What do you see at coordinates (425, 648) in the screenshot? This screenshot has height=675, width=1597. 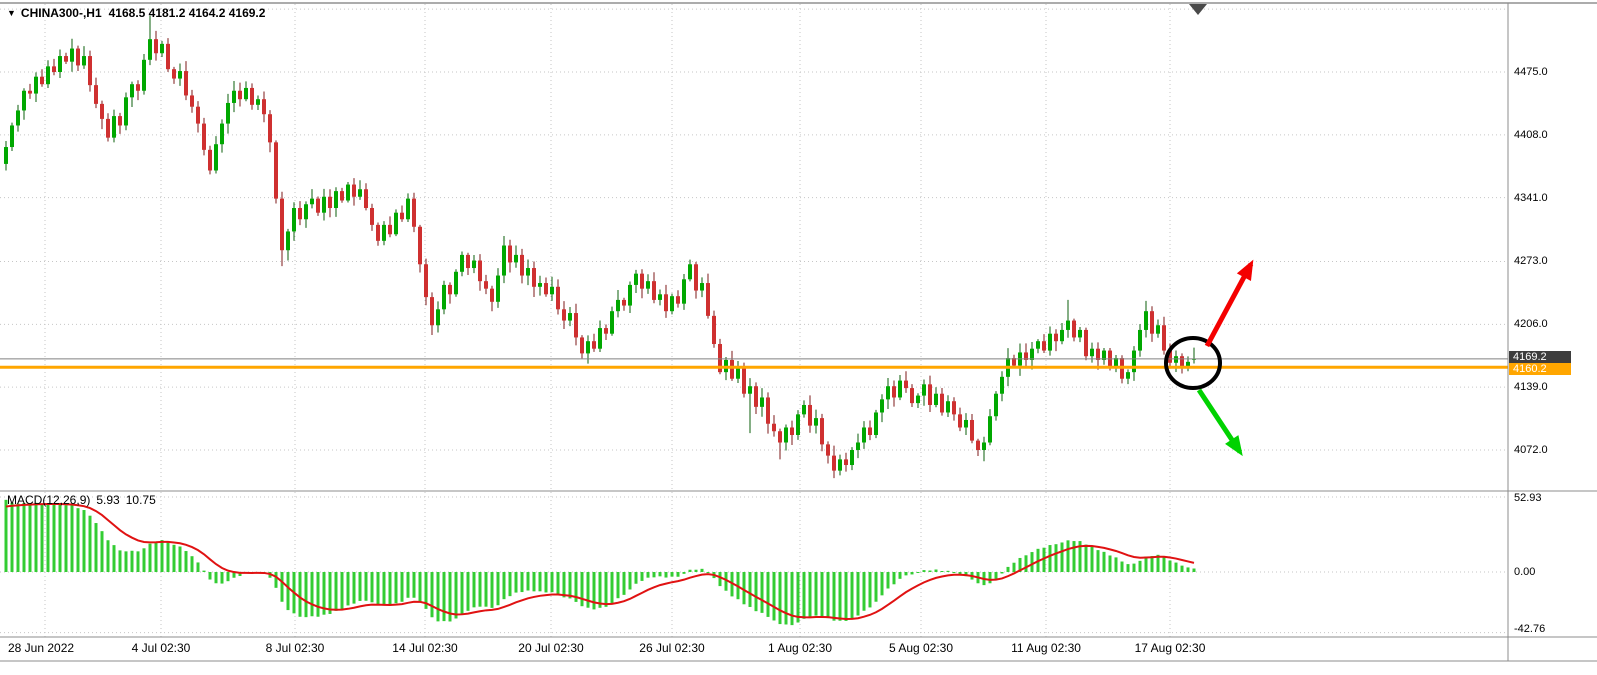 I see `time-axis-label: 14 Jul 02:30` at bounding box center [425, 648].